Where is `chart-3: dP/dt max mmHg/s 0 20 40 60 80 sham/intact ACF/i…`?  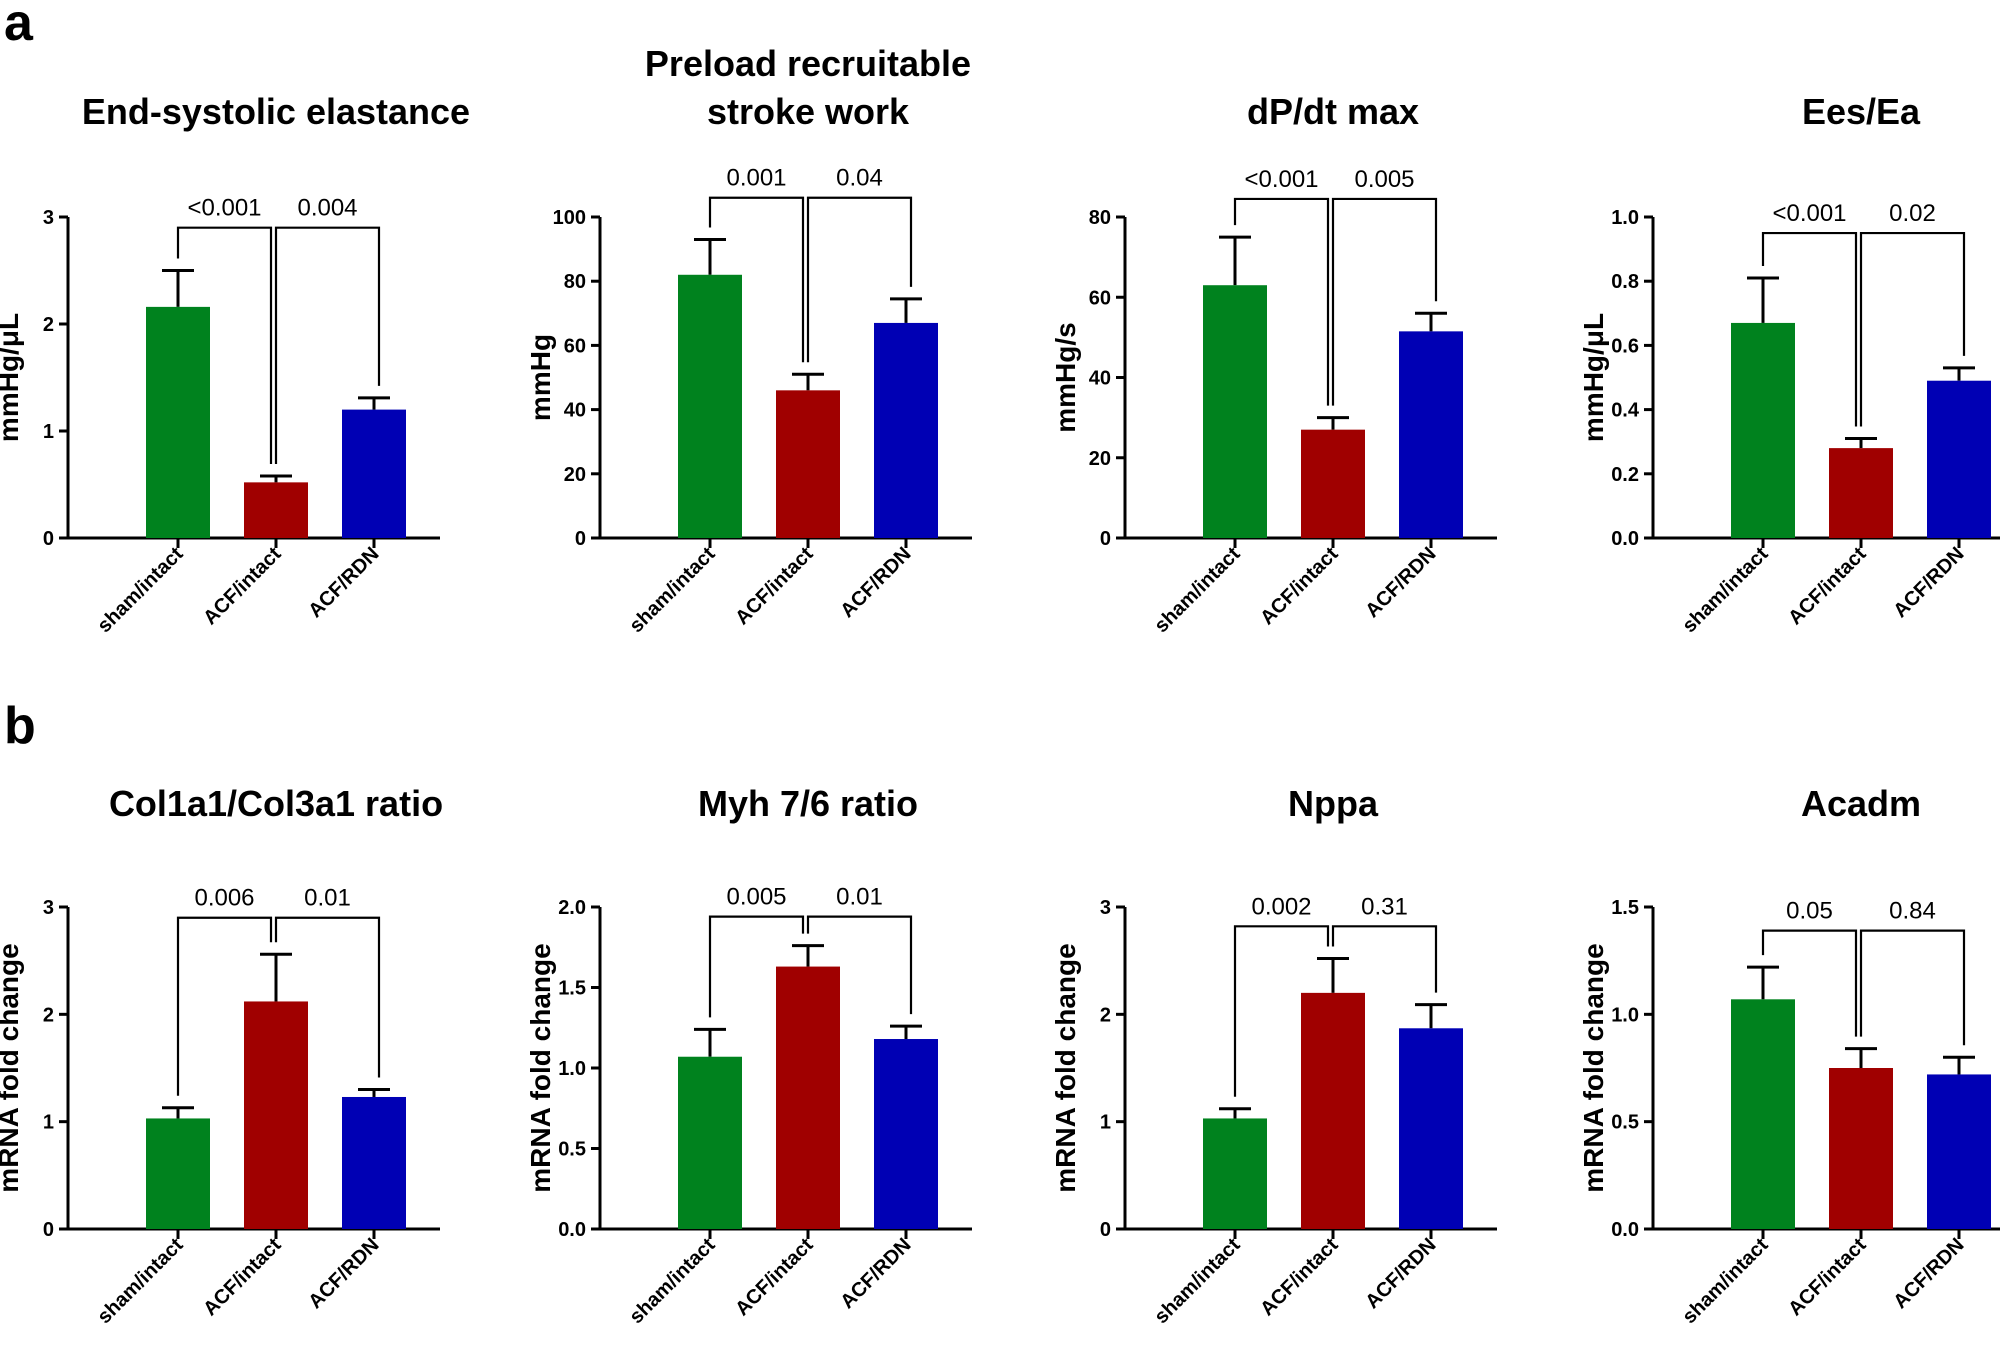 chart-3: dP/dt max mmHg/s 0 20 40 60 80 sham/intact ACF/i… is located at coordinates (1273, 364).